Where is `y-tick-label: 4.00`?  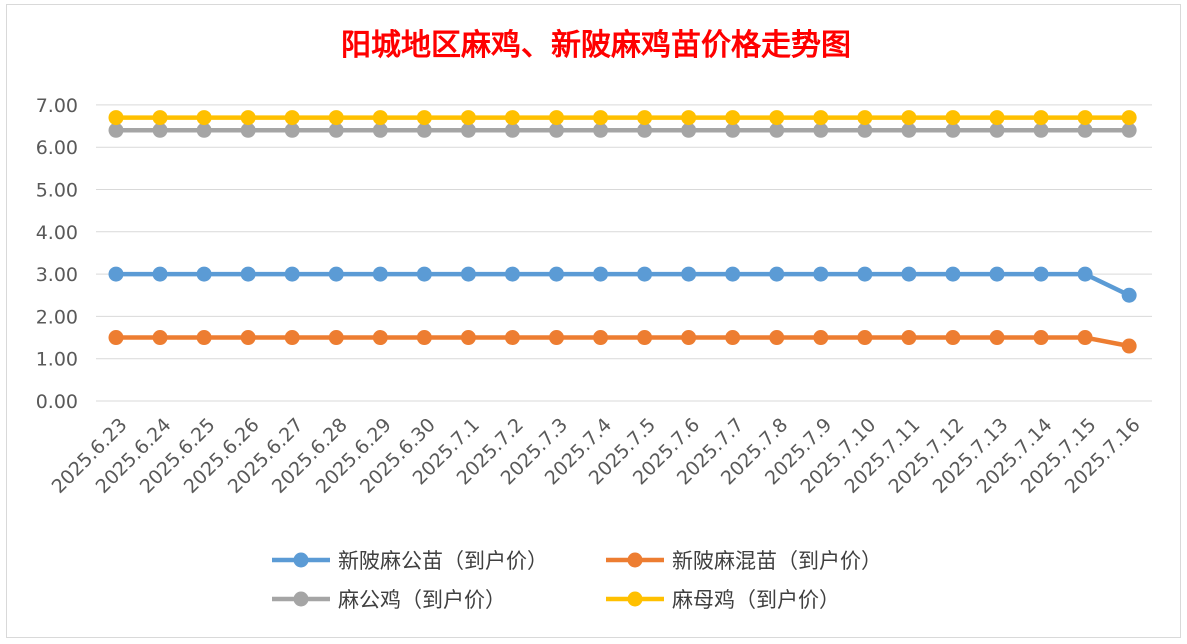
y-tick-label: 4.00 is located at coordinates (57, 233).